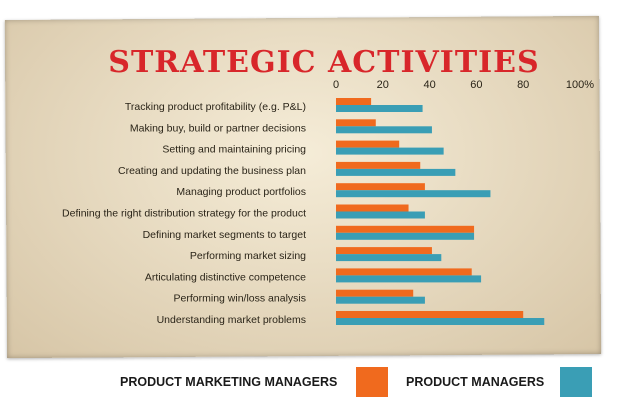  I want to click on x-tick-label: 100%, so click(580, 85).